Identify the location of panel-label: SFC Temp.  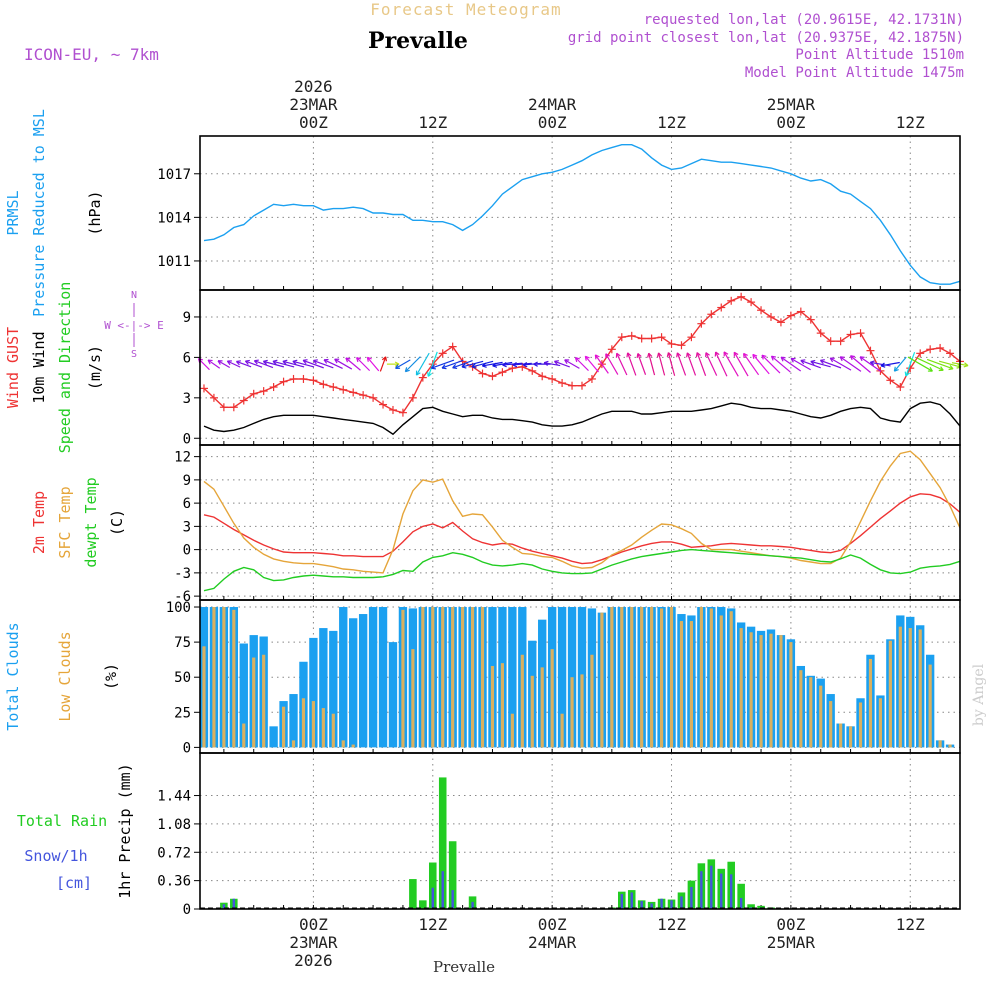
(65, 522).